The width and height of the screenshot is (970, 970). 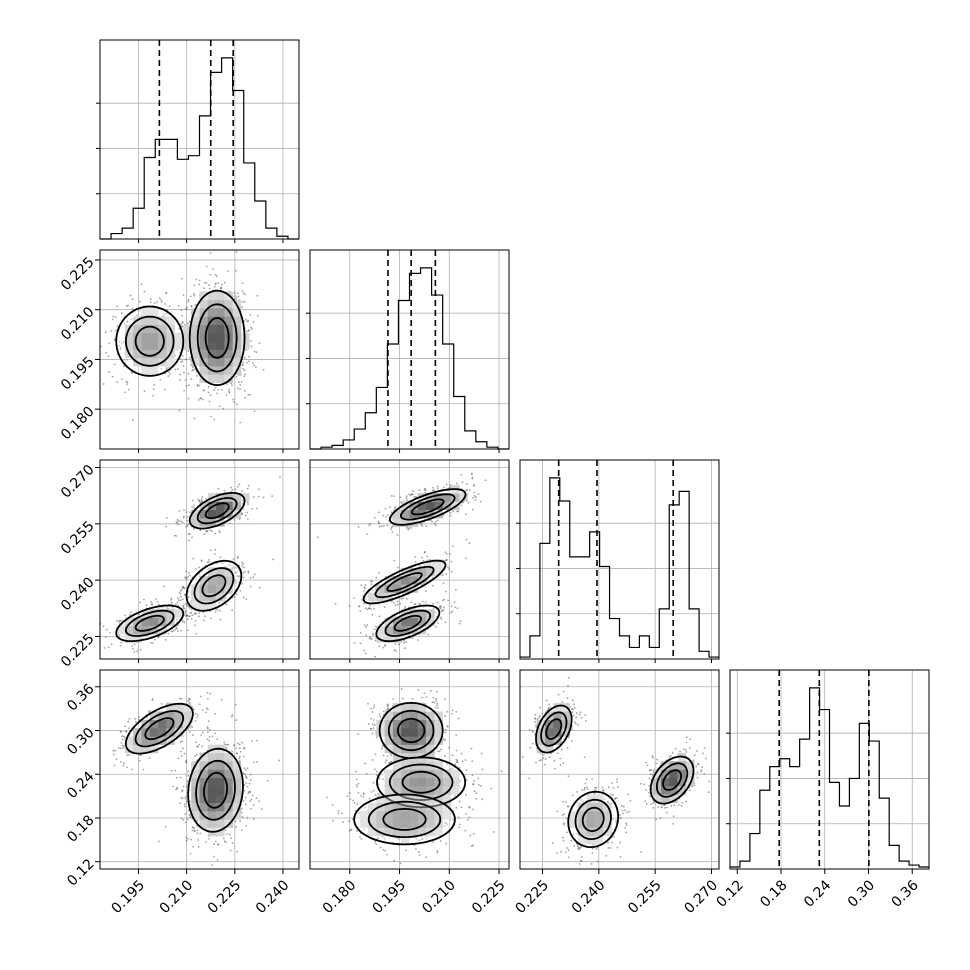 What do you see at coordinates (489, 897) in the screenshot?
I see `x-tick-label: 0.225` at bounding box center [489, 897].